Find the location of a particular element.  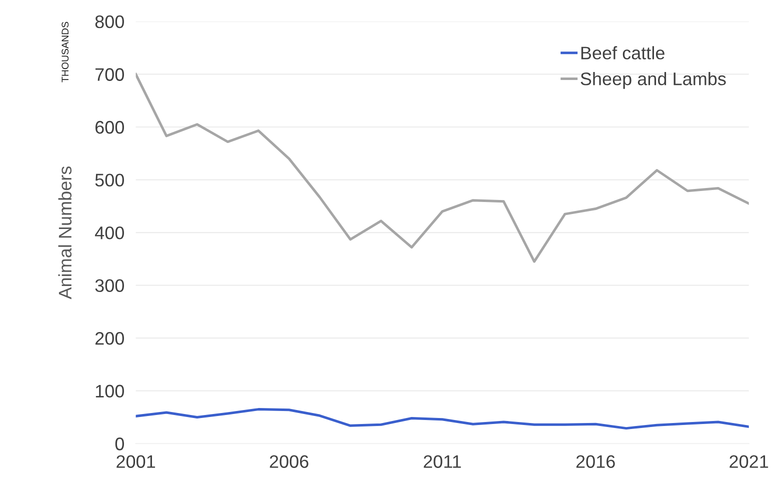

x-tick-label: 2016 is located at coordinates (595, 461).